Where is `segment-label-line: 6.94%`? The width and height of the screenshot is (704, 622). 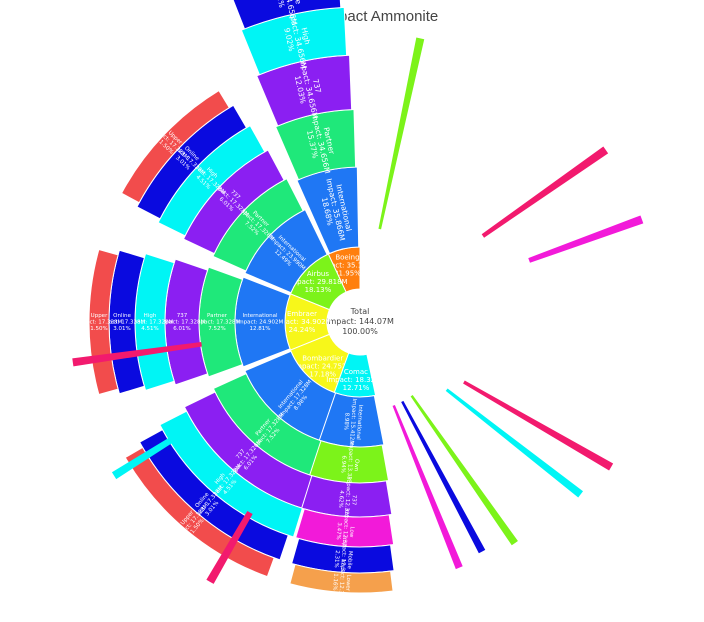 segment-label-line: 6.94% is located at coordinates (342, 464).